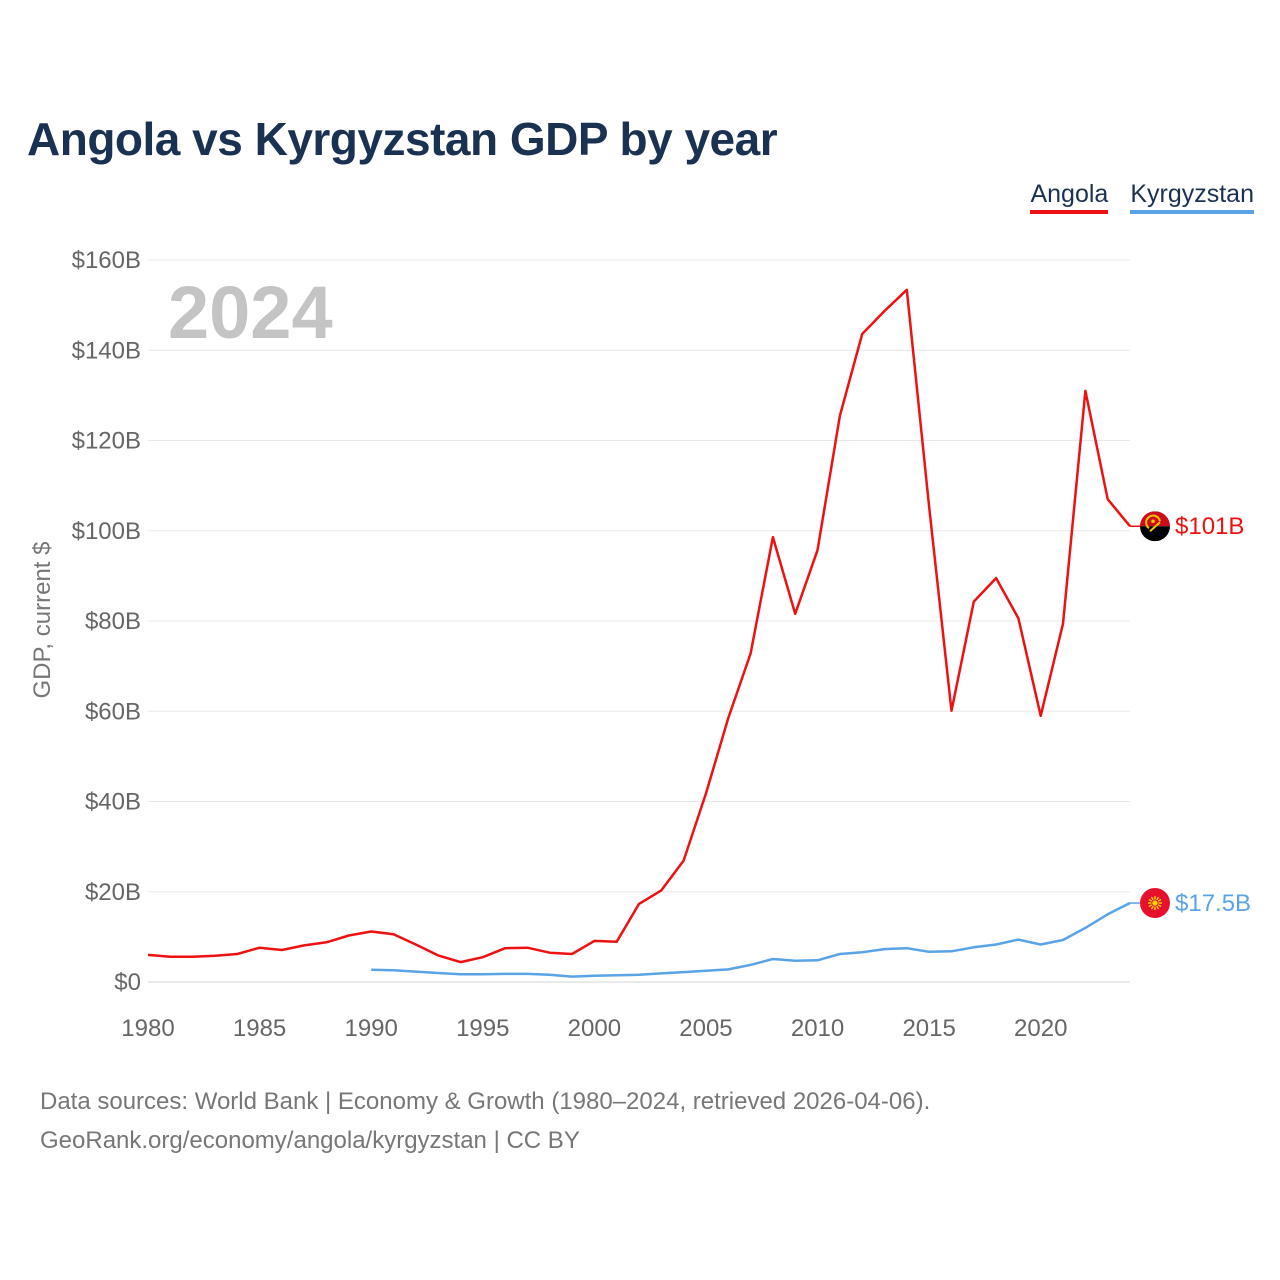 The image size is (1280, 1280). I want to click on x-tick-label: 2020, so click(1040, 1028).